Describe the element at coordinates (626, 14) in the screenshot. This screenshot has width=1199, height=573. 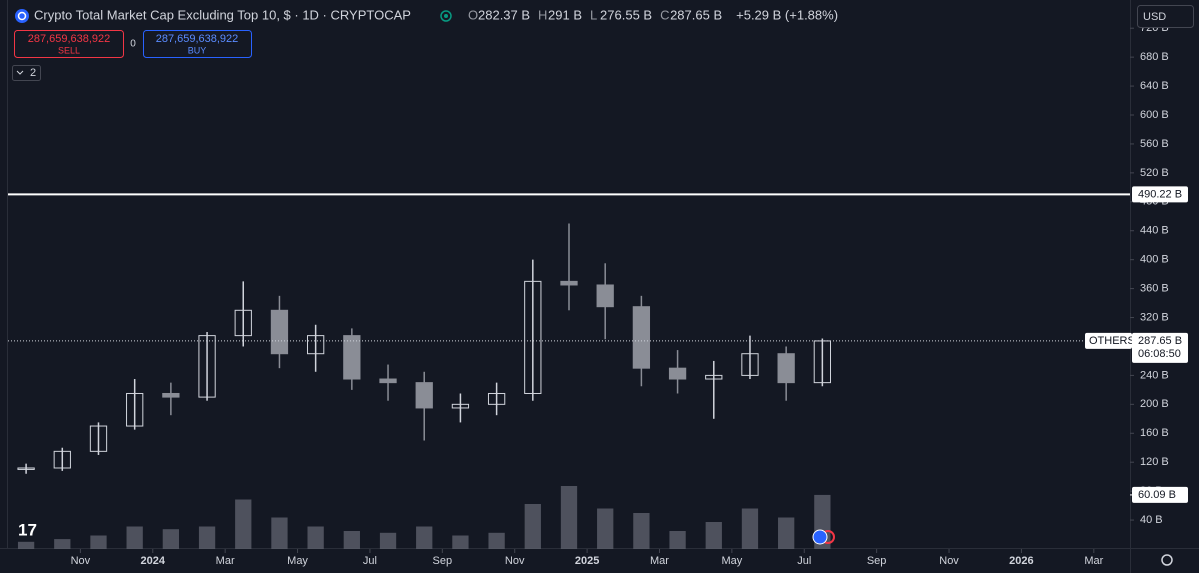
I see `ohlc-value: 276.55 B` at that location.